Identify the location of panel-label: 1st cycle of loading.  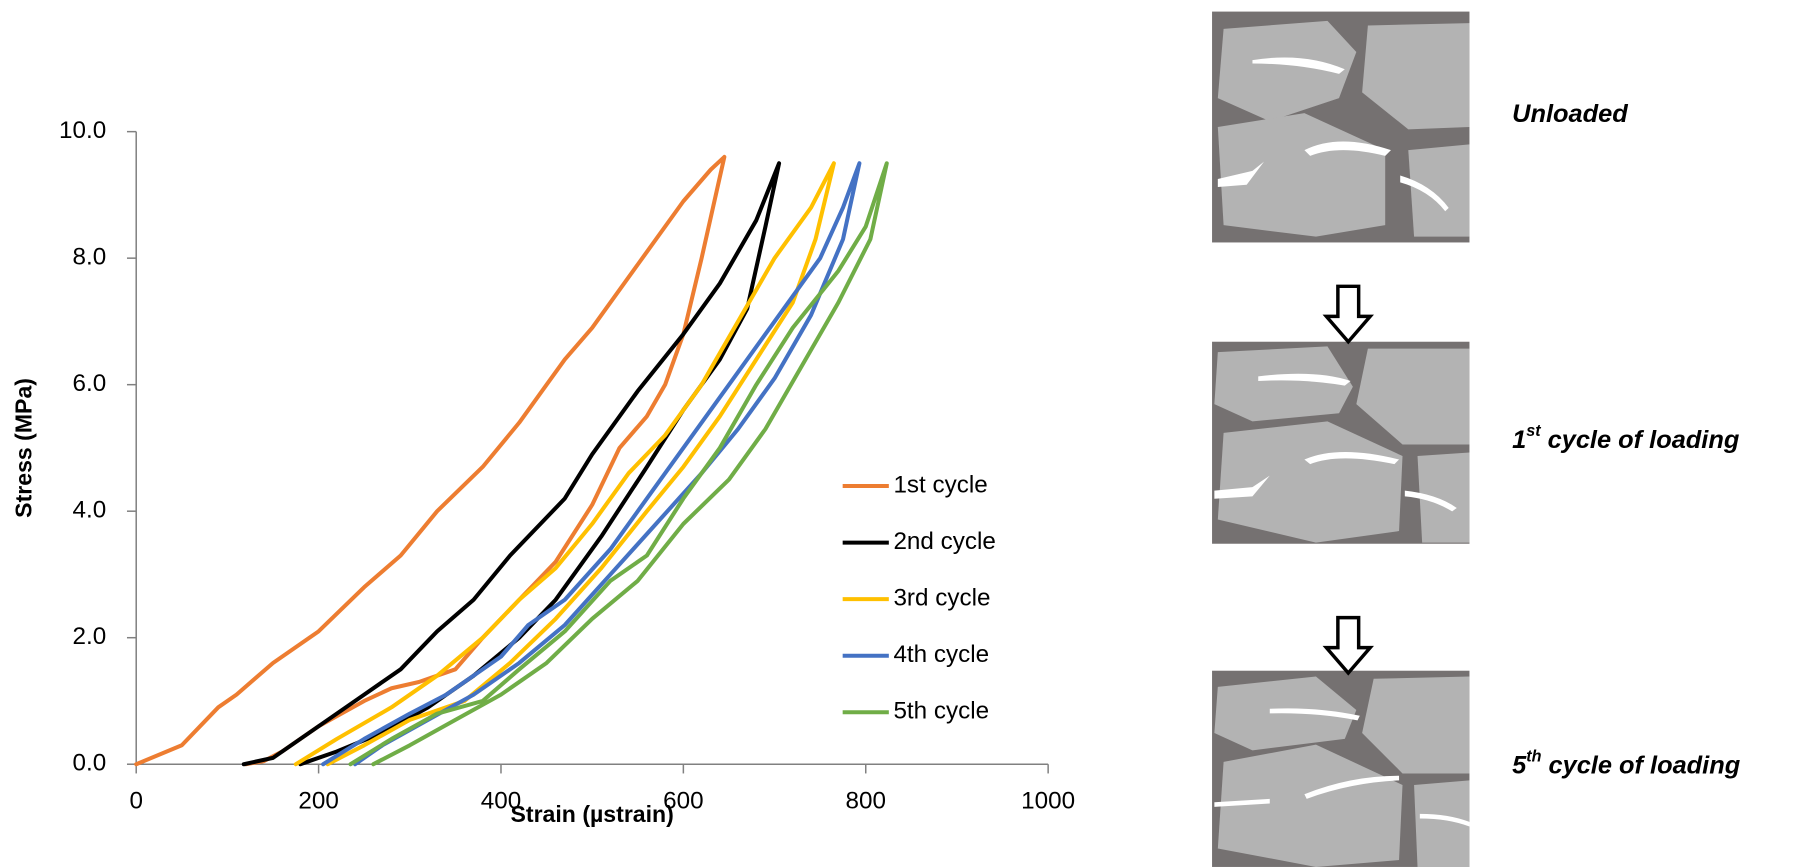
(1626, 438).